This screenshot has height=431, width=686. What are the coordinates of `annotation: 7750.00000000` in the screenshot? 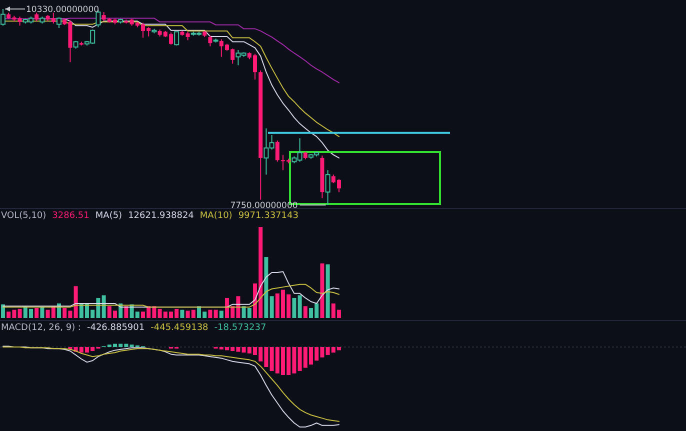 It's located at (264, 206).